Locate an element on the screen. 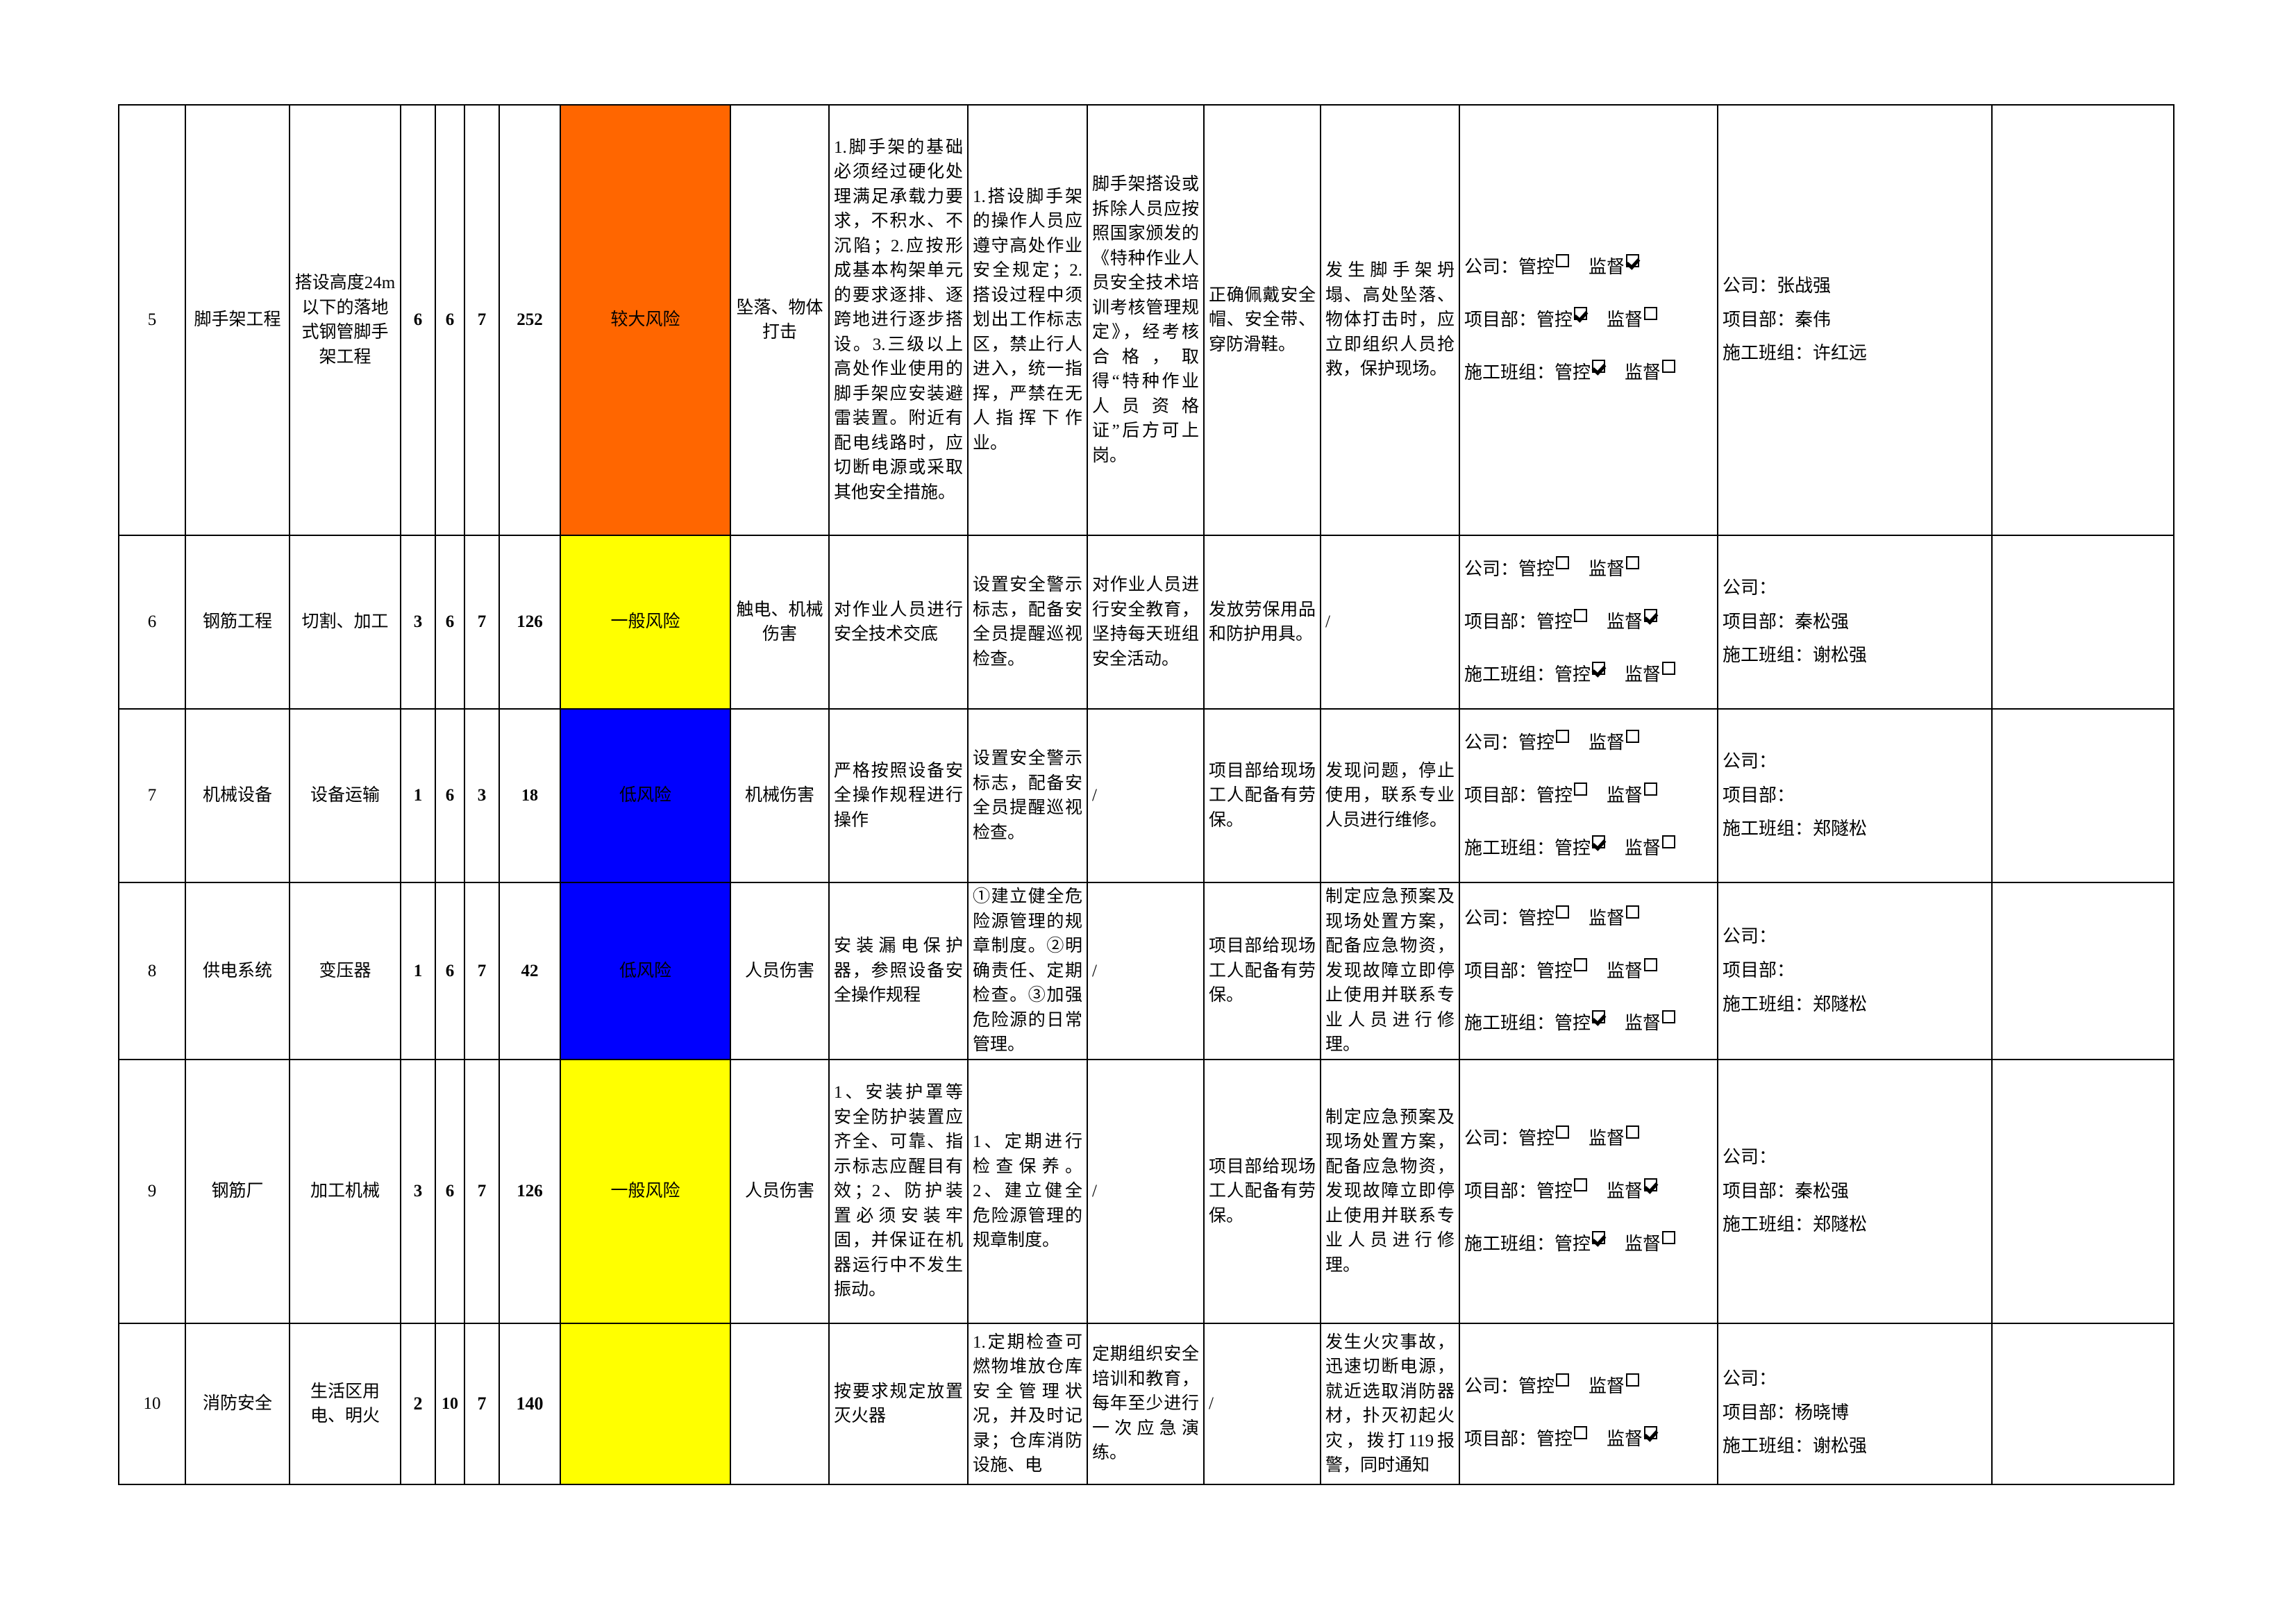 The height and width of the screenshot is (1624, 2296). cell-management-measure: 设置安全警示标志，配备安全员提醒巡视检查。 is located at coordinates (1027, 623).